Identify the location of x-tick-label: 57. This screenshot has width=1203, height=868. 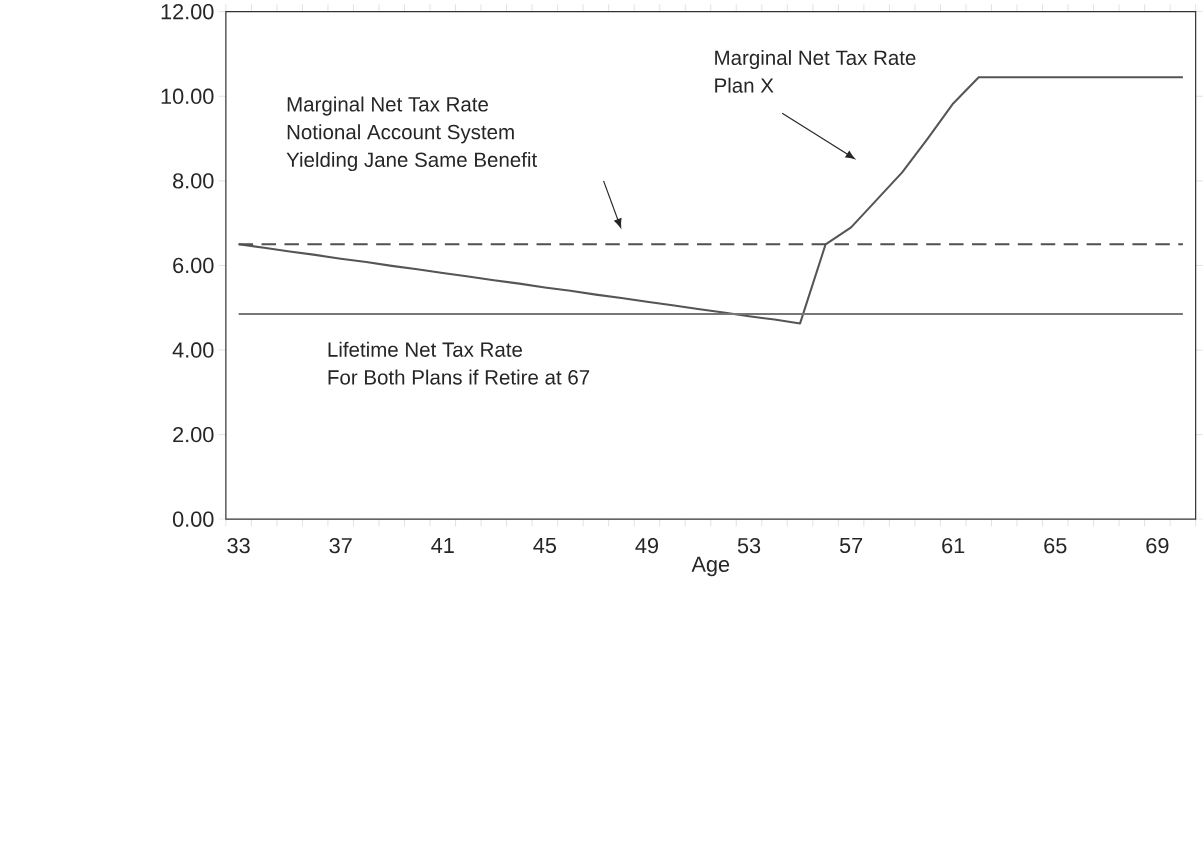
(851, 545).